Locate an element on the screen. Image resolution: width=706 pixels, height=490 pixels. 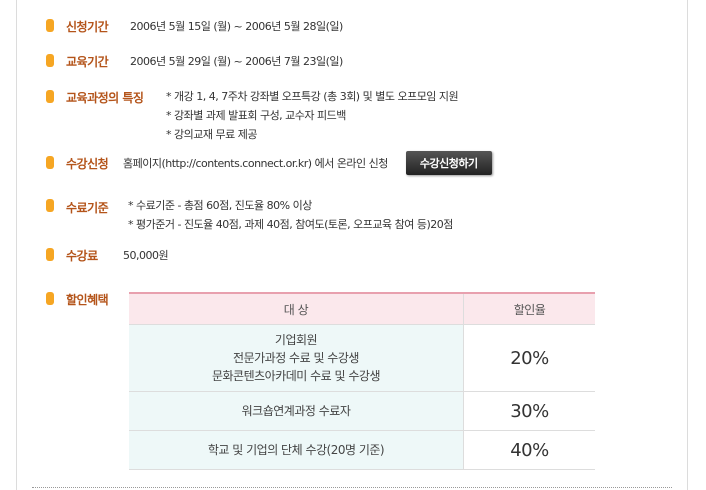
fee-value: 50,000원 is located at coordinates (146, 255).